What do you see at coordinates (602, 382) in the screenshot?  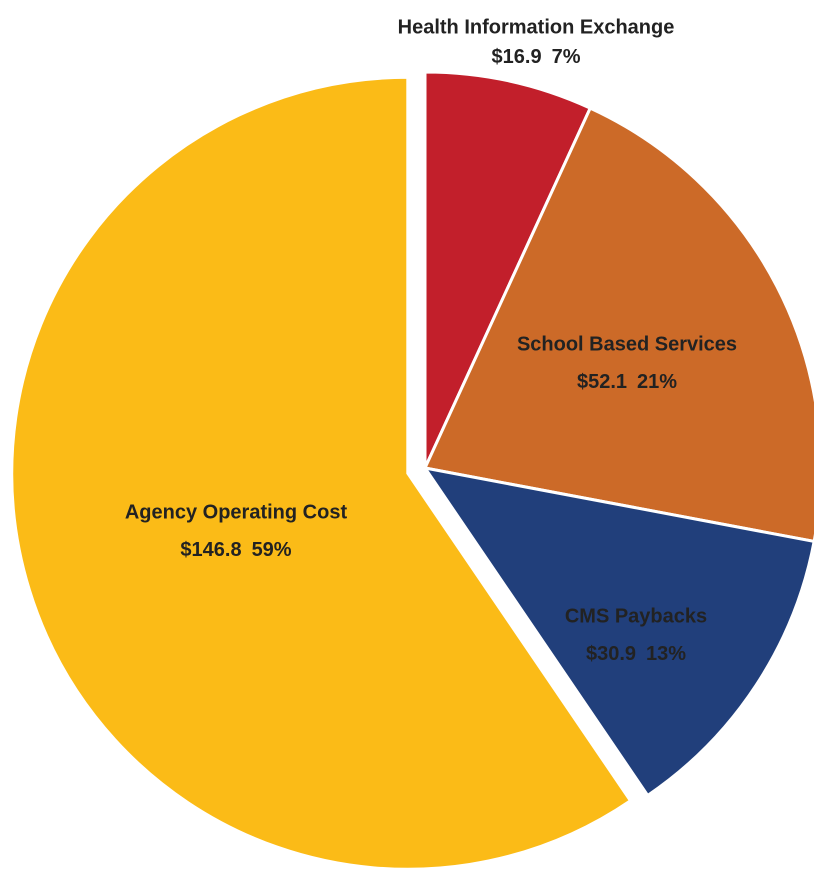 I see `value-label: $52.1` at bounding box center [602, 382].